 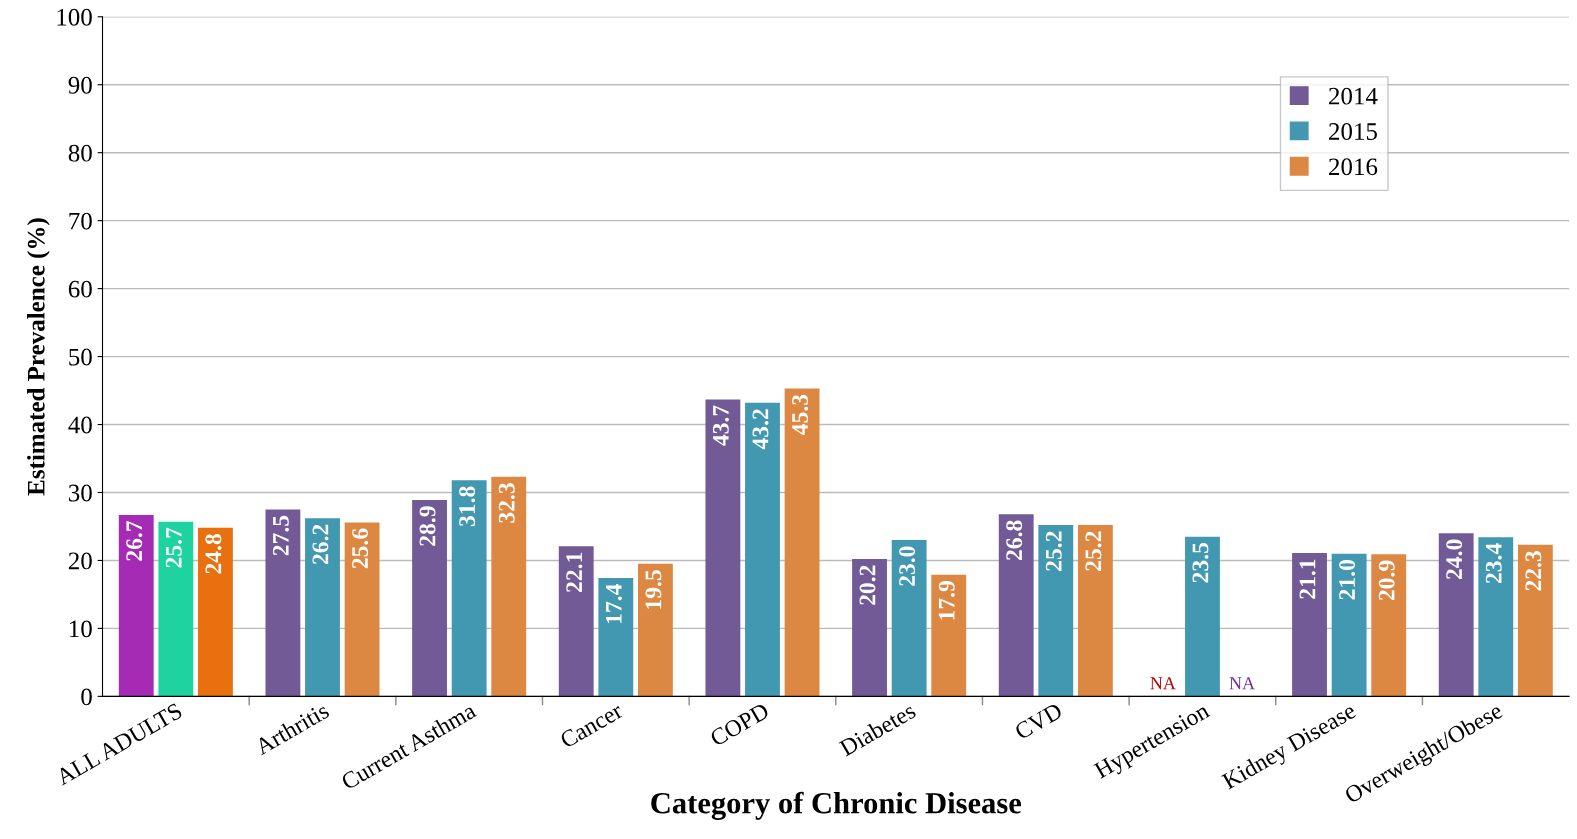 I want to click on legend-label: 2014, so click(x=1353, y=96).